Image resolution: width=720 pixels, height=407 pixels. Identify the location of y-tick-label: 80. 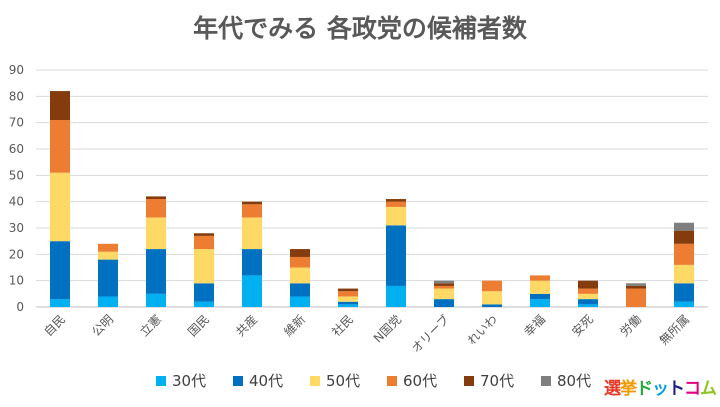
(16, 96).